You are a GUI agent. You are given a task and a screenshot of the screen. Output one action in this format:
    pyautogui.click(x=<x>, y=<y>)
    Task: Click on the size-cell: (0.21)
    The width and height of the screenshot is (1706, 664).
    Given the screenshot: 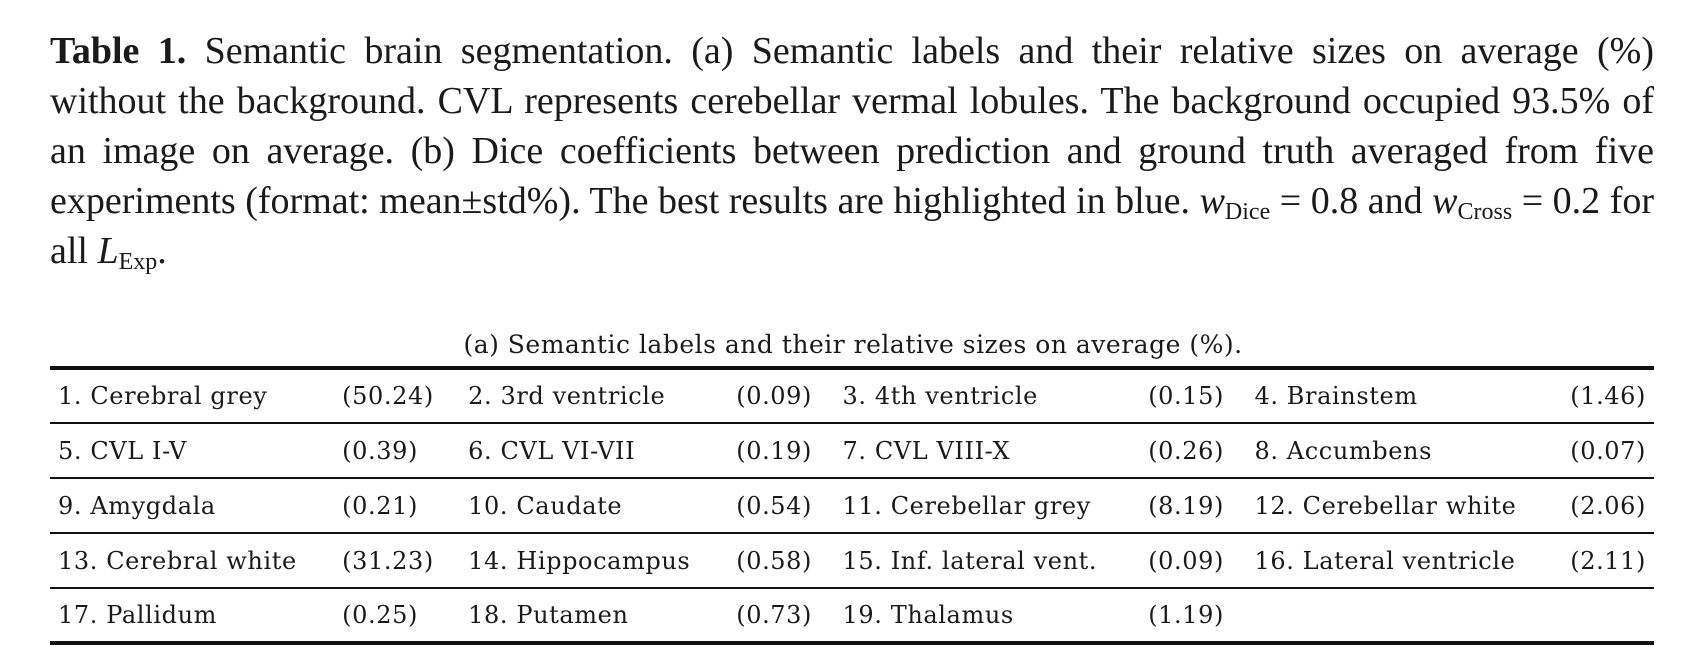 What is the action you would take?
    pyautogui.click(x=380, y=505)
    